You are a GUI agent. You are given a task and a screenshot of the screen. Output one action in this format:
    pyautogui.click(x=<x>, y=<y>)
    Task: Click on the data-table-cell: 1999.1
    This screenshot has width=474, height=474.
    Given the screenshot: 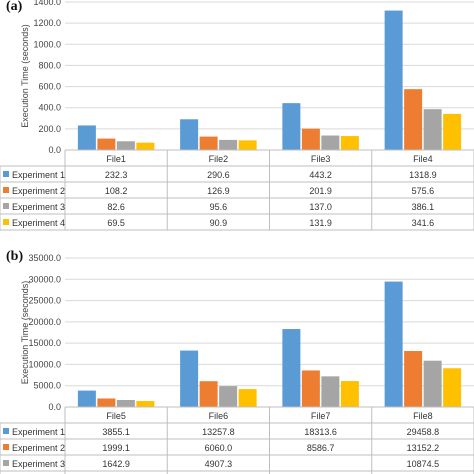 What is the action you would take?
    pyautogui.click(x=116, y=448)
    